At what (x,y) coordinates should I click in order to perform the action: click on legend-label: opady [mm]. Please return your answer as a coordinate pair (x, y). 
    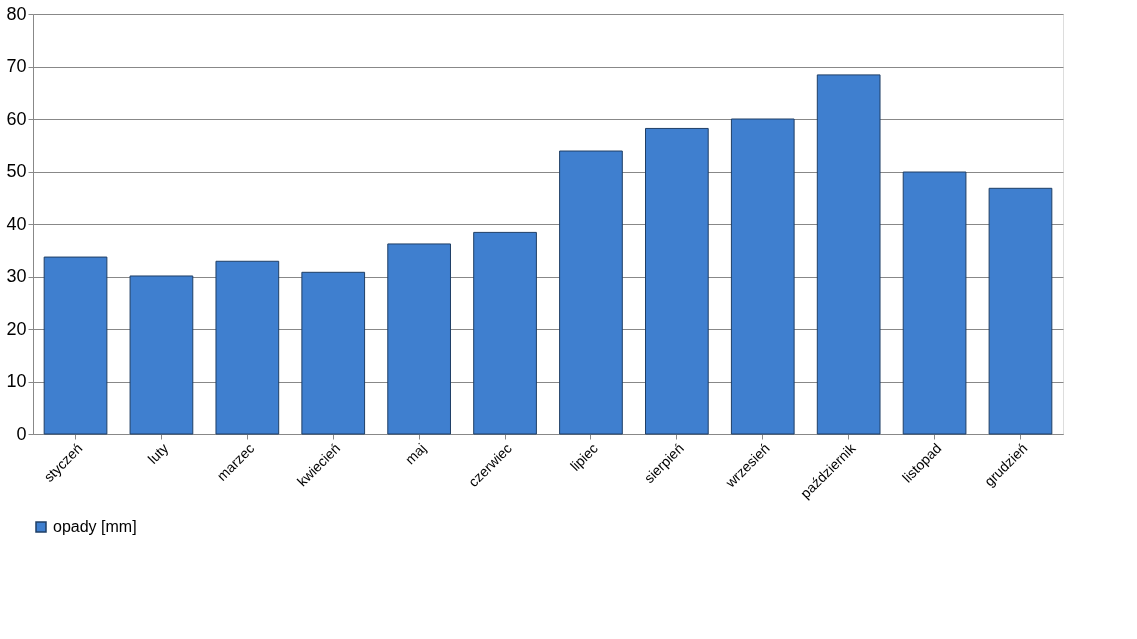
    Looking at the image, I should click on (95, 526).